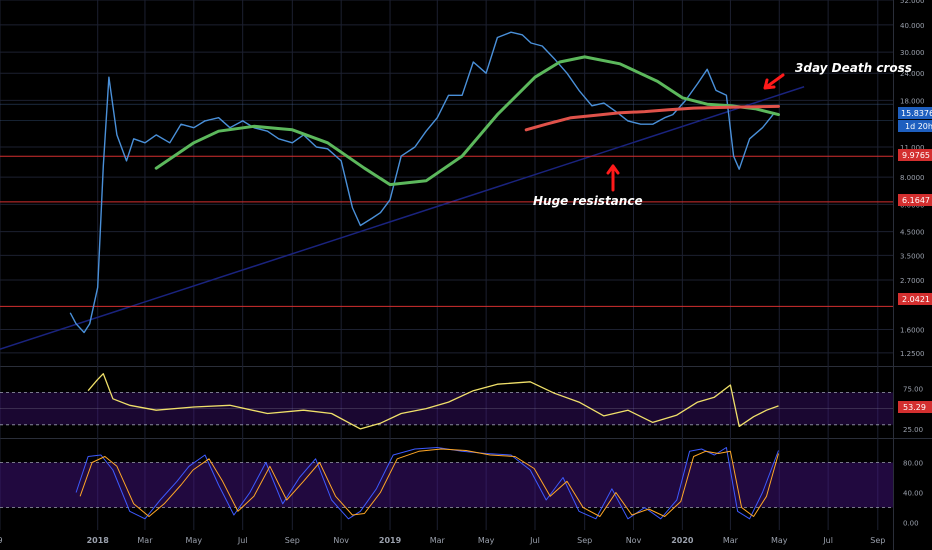  I want to click on death-cross-label: 3day Death cross, so click(853, 68).